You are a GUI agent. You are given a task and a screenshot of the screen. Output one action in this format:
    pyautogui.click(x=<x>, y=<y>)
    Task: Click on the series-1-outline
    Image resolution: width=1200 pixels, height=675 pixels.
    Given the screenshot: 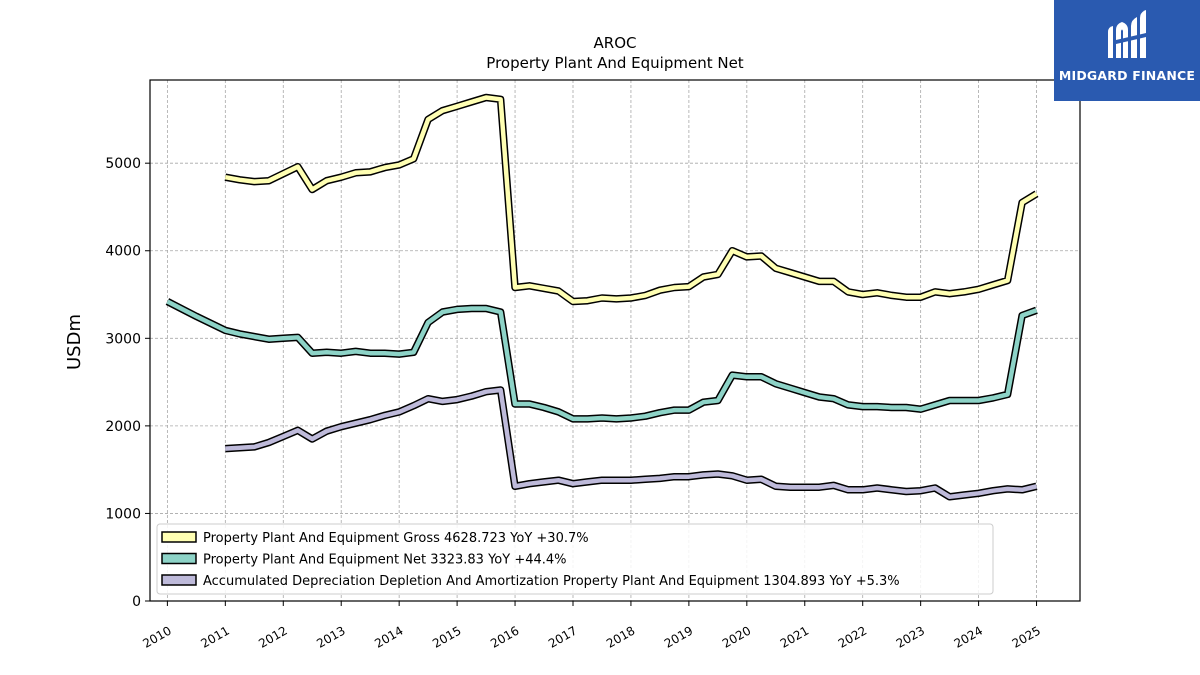 What is the action you would take?
    pyautogui.click(x=601, y=360)
    